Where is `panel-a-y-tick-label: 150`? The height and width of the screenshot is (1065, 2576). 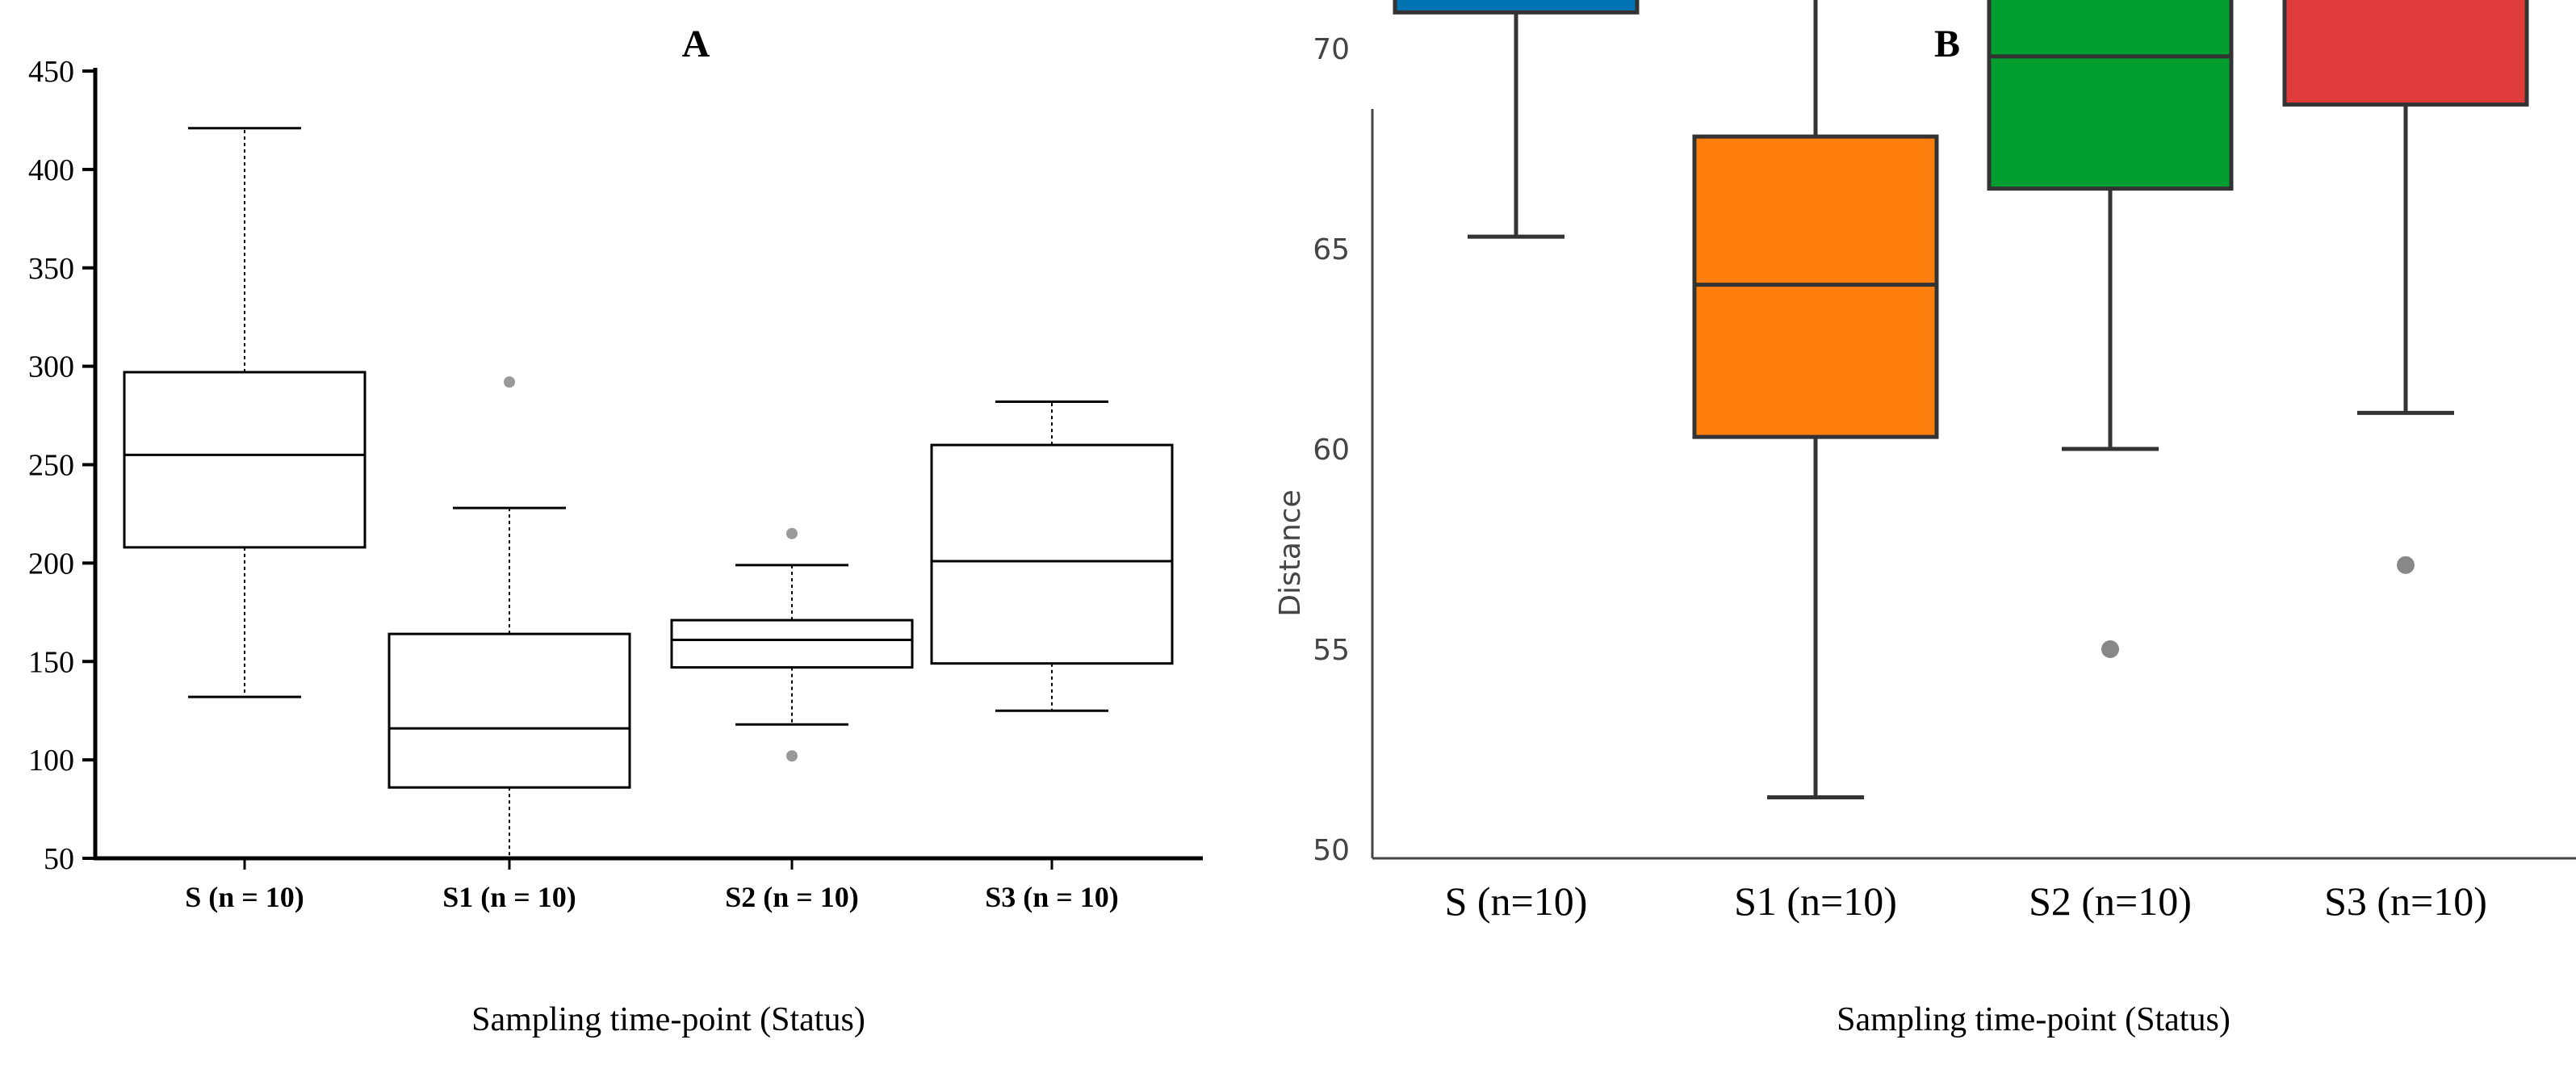 panel-a-y-tick-label: 150 is located at coordinates (51, 662).